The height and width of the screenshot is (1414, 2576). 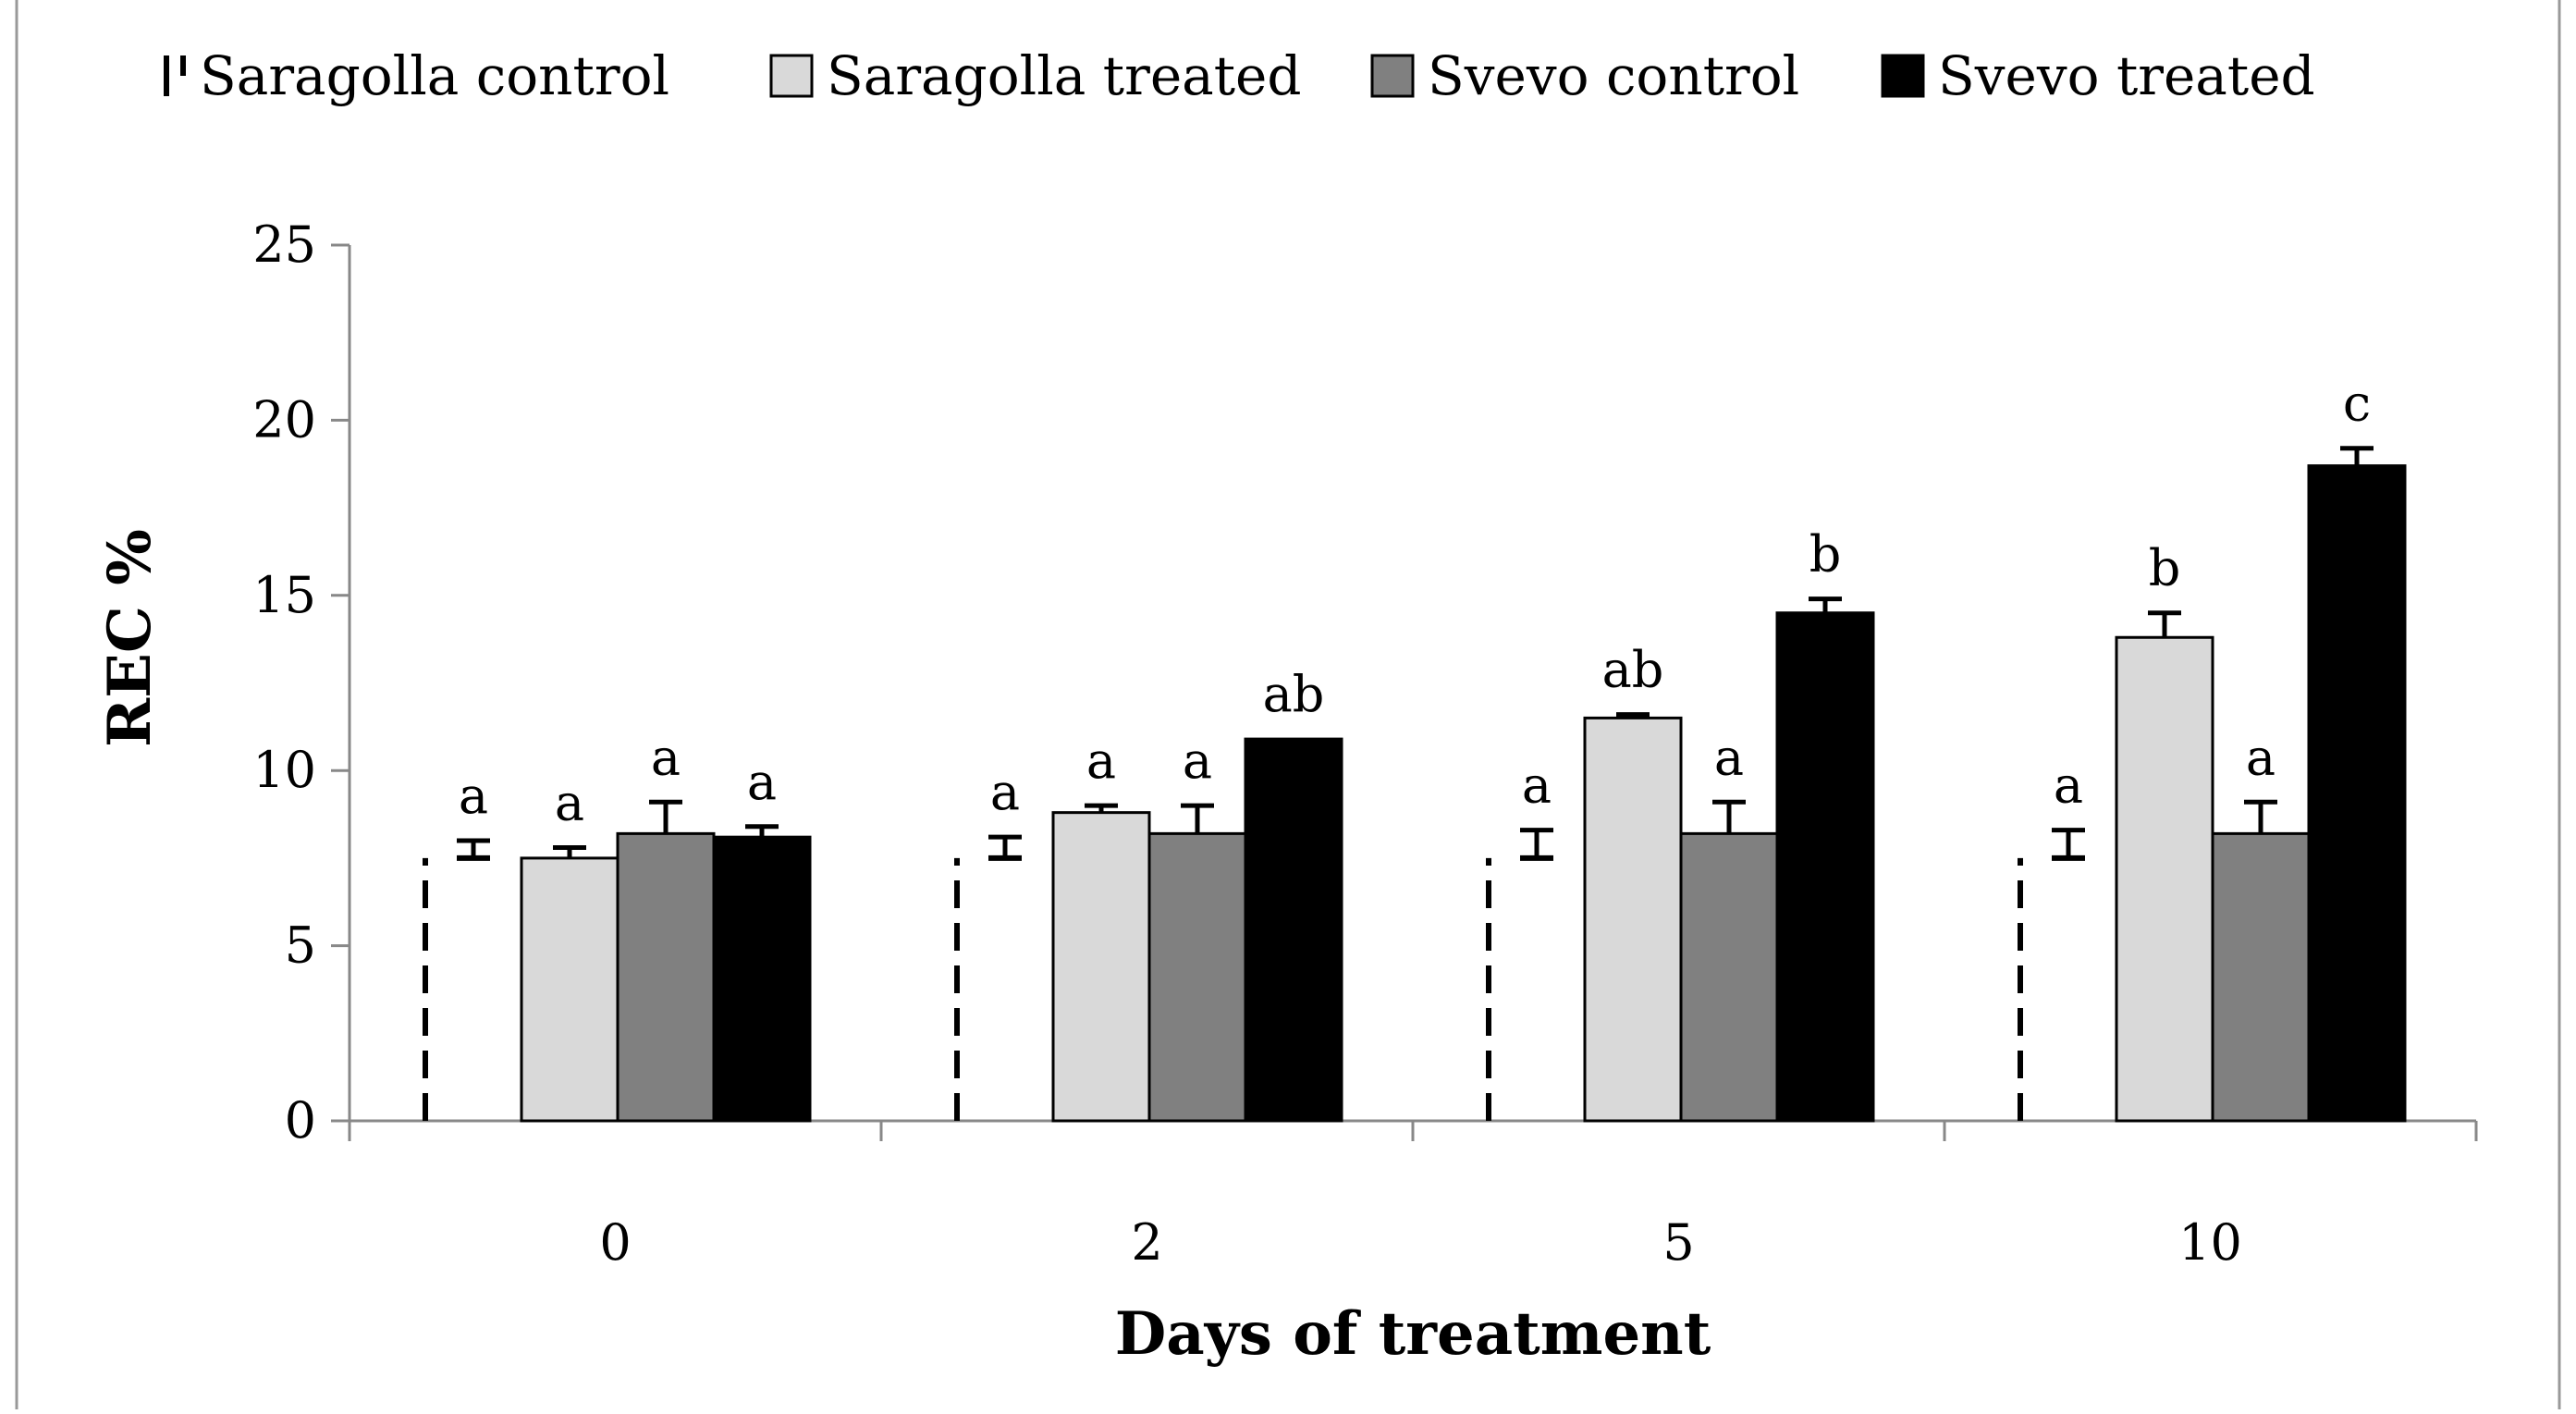 What do you see at coordinates (434, 75) in the screenshot?
I see `legend-label: Saragolla control` at bounding box center [434, 75].